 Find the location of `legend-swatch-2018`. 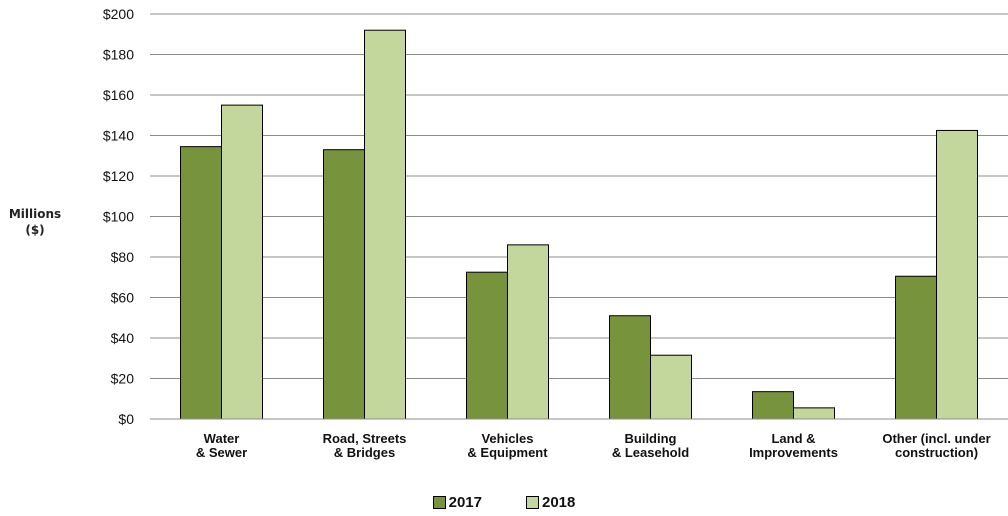

legend-swatch-2018 is located at coordinates (532, 502).